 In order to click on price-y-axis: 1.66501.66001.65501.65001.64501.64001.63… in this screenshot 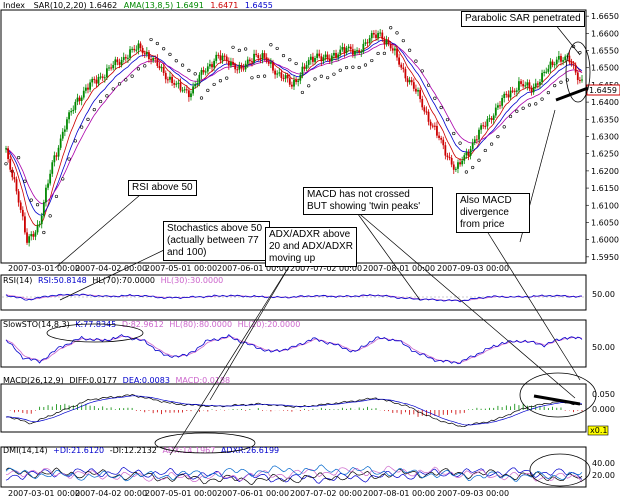, I will do `click(602, 137)`.